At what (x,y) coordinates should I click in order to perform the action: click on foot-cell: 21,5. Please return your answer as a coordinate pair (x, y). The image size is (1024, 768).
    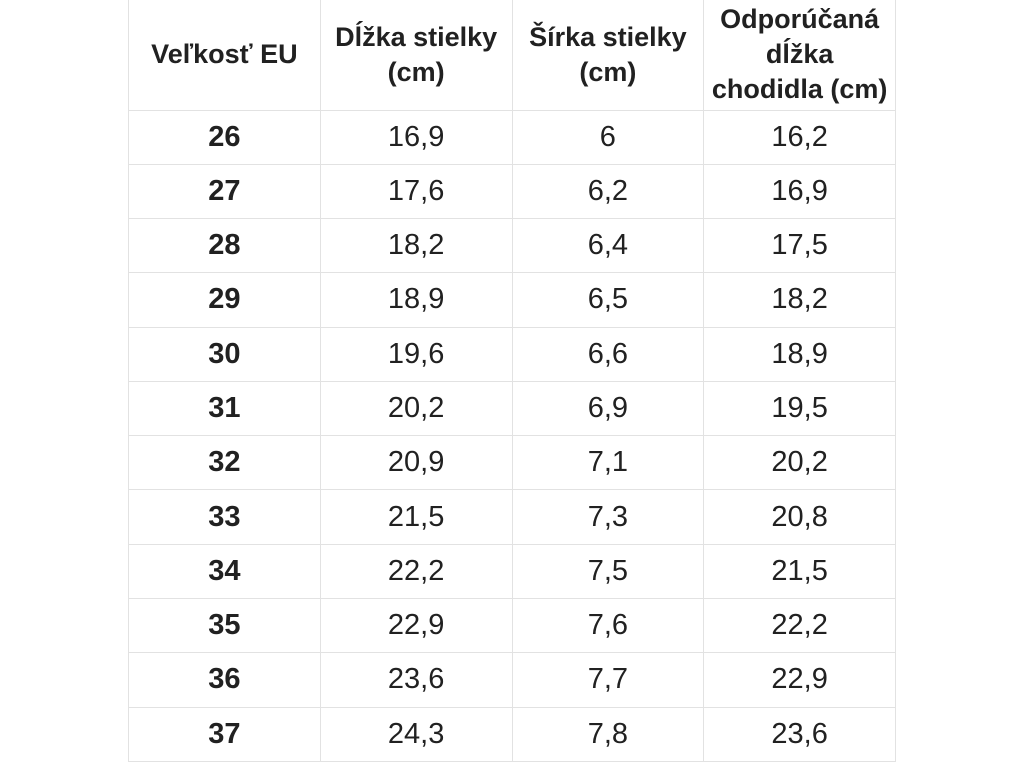
    Looking at the image, I should click on (799, 571).